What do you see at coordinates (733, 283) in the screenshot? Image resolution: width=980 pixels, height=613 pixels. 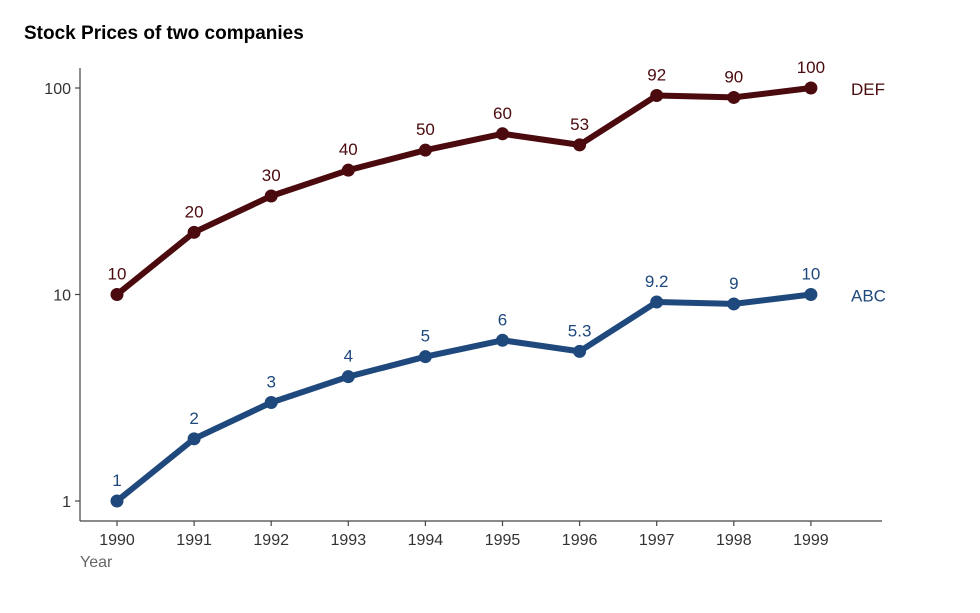 I see `data-label-abc: 9` at bounding box center [733, 283].